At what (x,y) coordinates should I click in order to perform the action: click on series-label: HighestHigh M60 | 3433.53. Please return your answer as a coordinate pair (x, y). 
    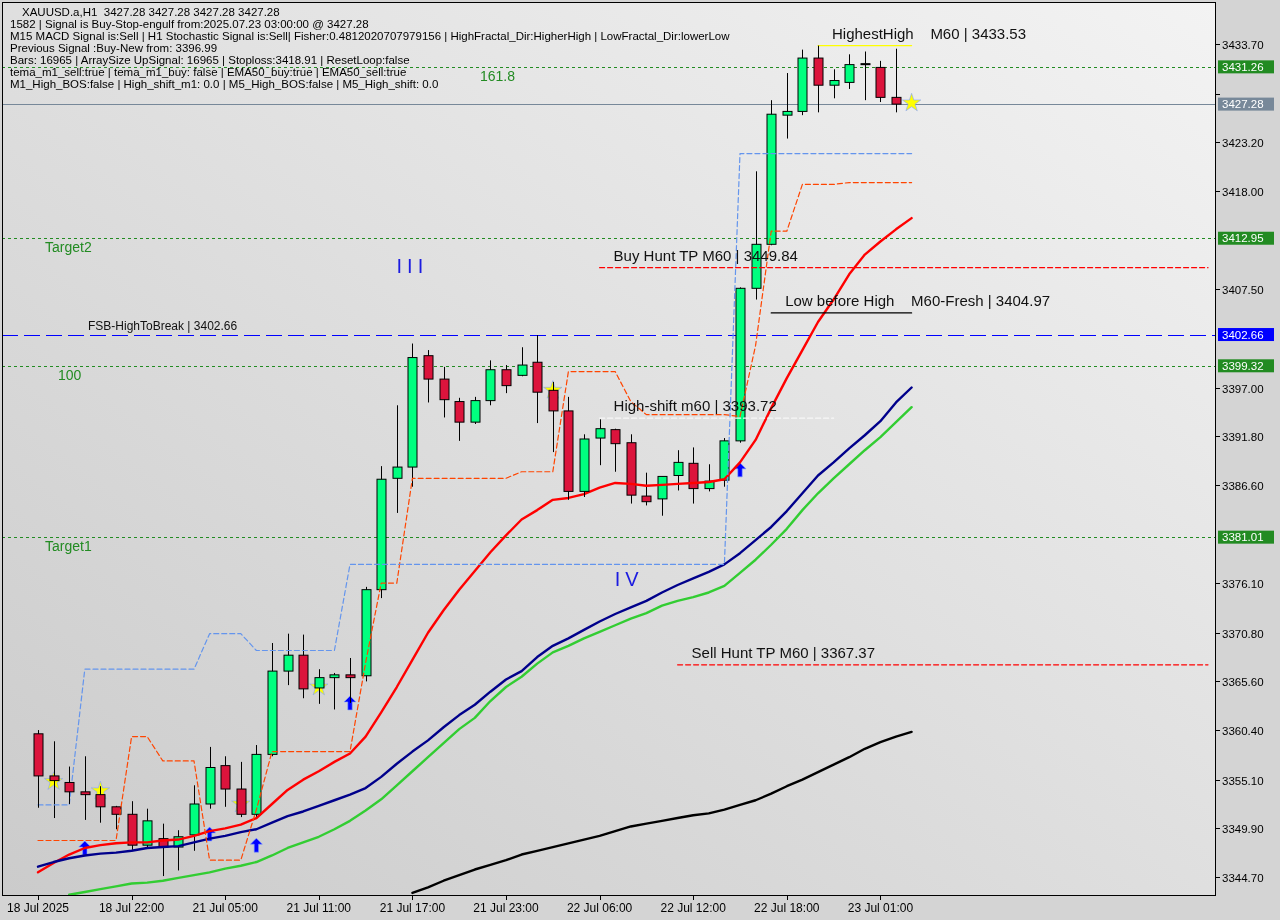
    Looking at the image, I should click on (929, 33).